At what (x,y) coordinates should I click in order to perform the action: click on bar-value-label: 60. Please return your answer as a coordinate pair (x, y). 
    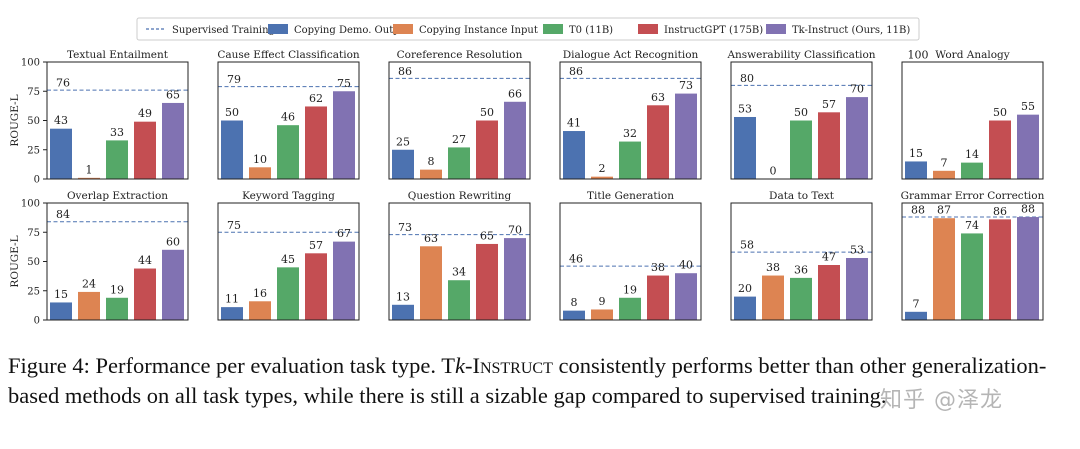
    Looking at the image, I should click on (173, 241).